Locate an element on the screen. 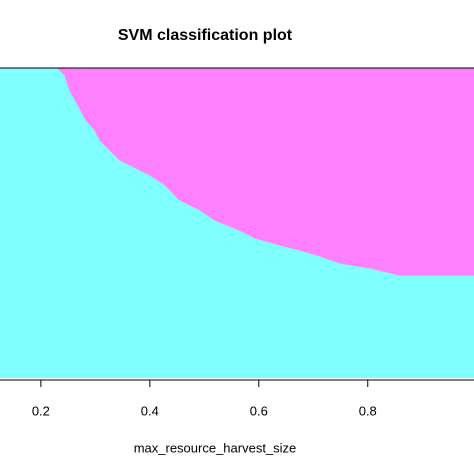  x-tick-label: 0.6 is located at coordinates (259, 410).